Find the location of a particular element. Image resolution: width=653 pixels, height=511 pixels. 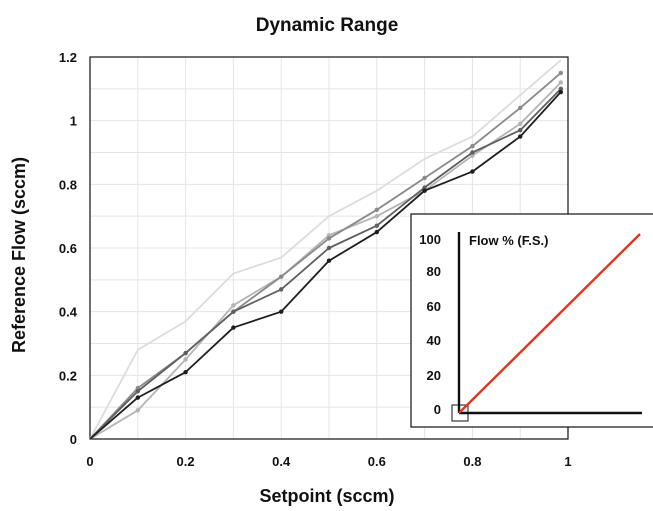

inset-y-tick-label: 100 is located at coordinates (430, 239).